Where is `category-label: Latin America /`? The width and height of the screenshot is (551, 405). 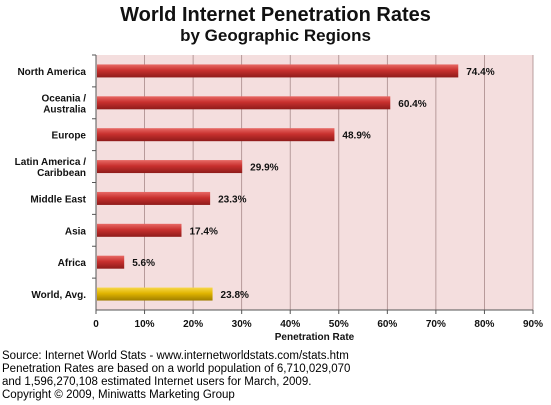 category-label: Latin America / is located at coordinates (51, 162).